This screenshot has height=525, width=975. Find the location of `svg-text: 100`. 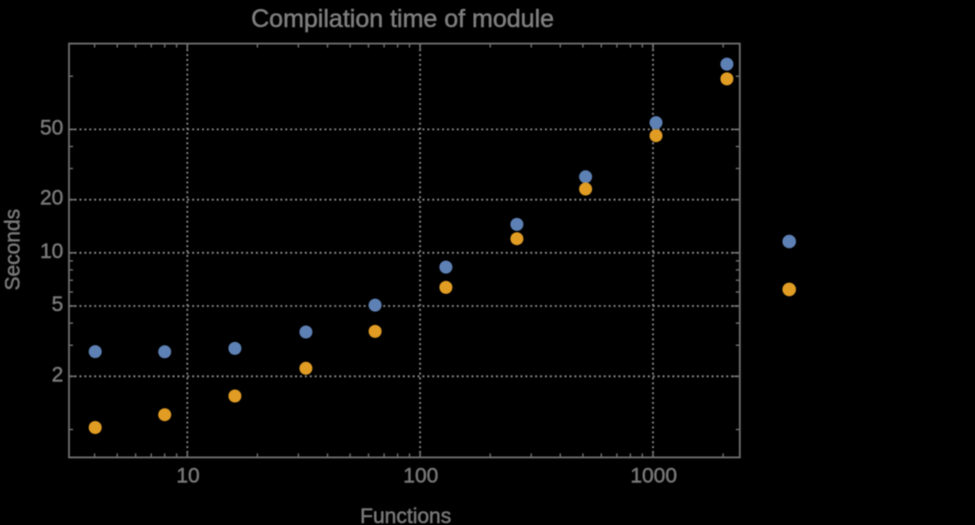

svg-text: 100 is located at coordinates (420, 476).